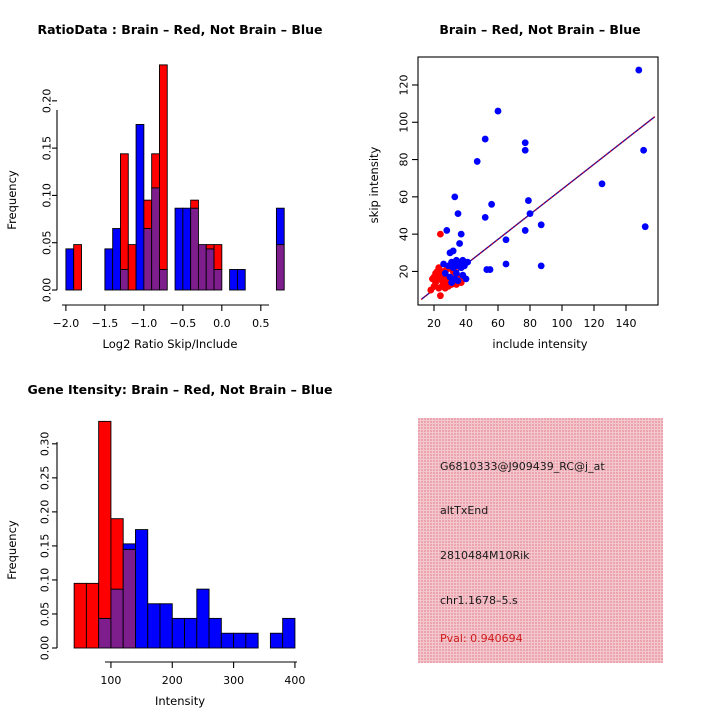  Describe the element at coordinates (498, 323) in the screenshot. I see `x-tick-label: 60` at that location.